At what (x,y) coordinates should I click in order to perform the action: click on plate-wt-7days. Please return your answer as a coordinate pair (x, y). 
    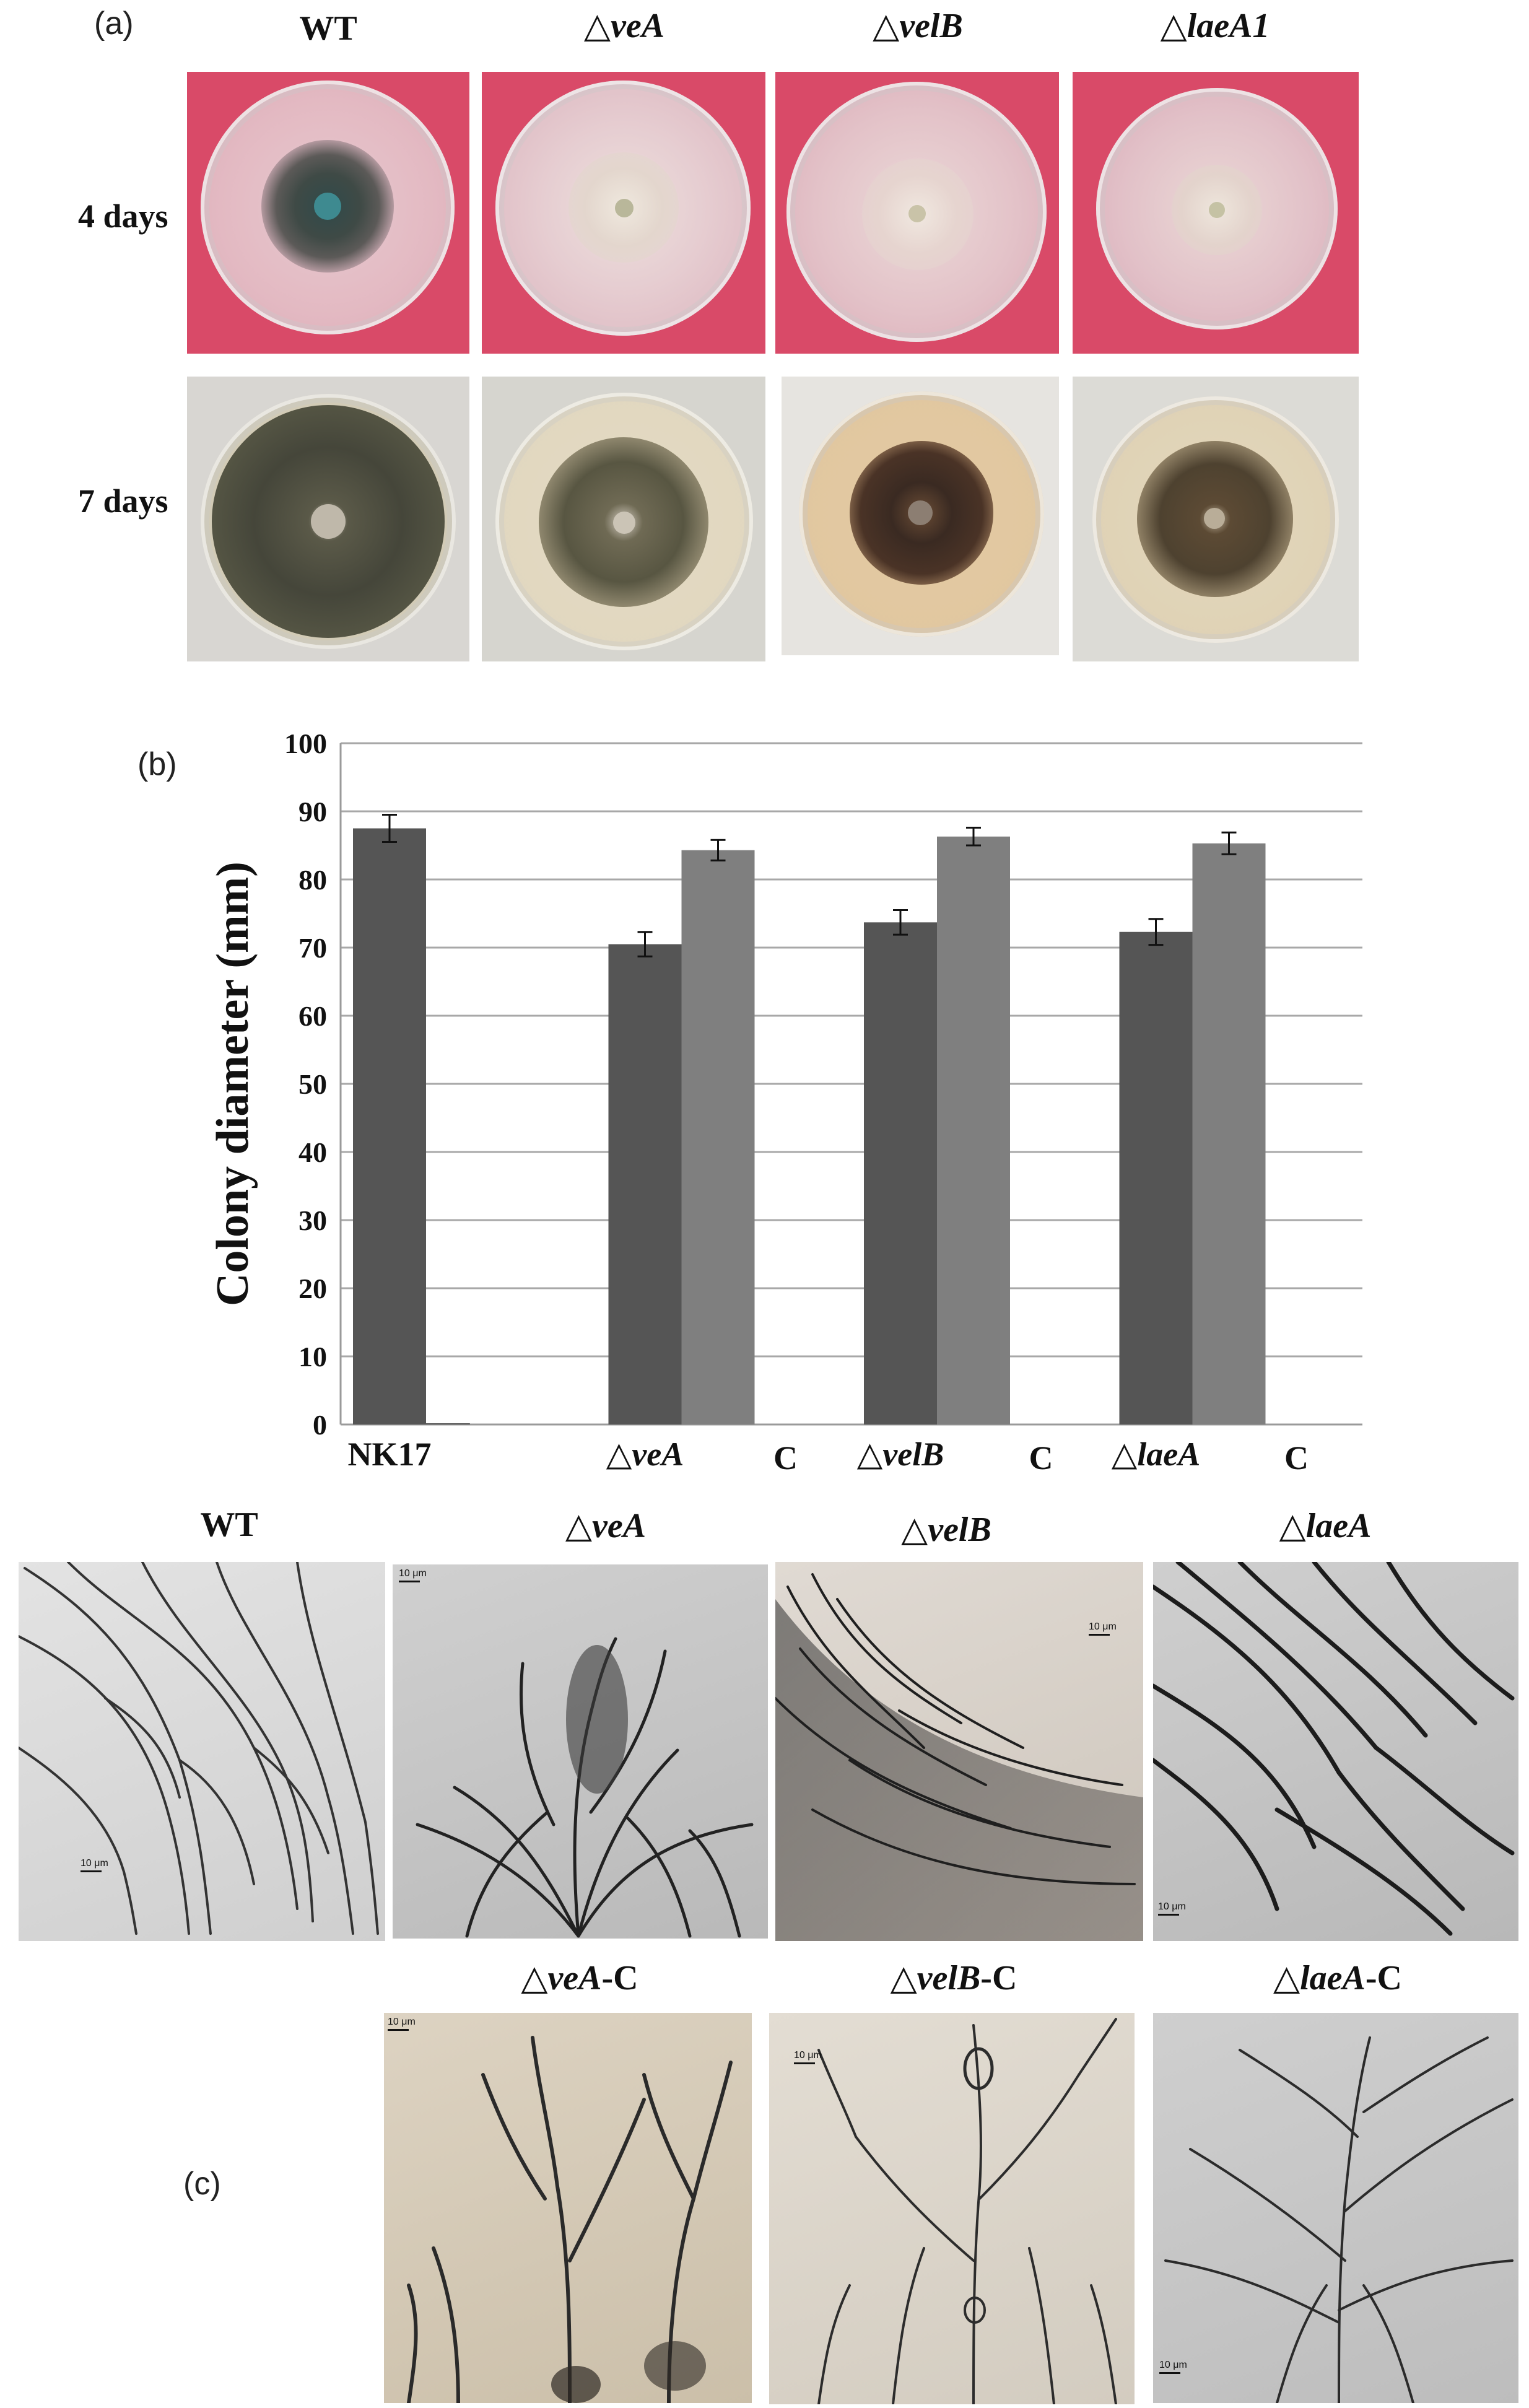
    Looking at the image, I should click on (328, 519).